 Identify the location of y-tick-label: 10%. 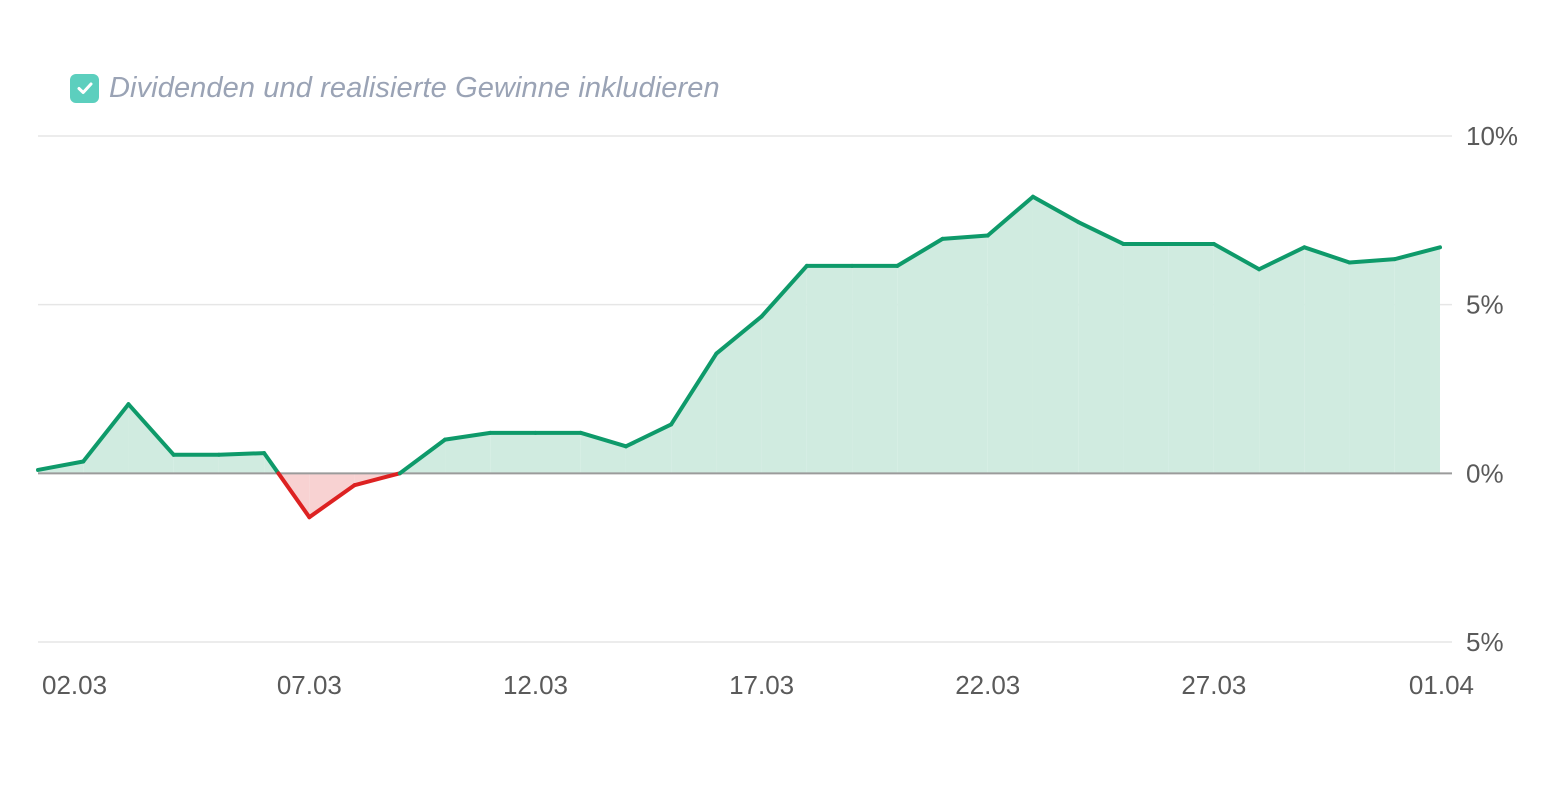
(1492, 136).